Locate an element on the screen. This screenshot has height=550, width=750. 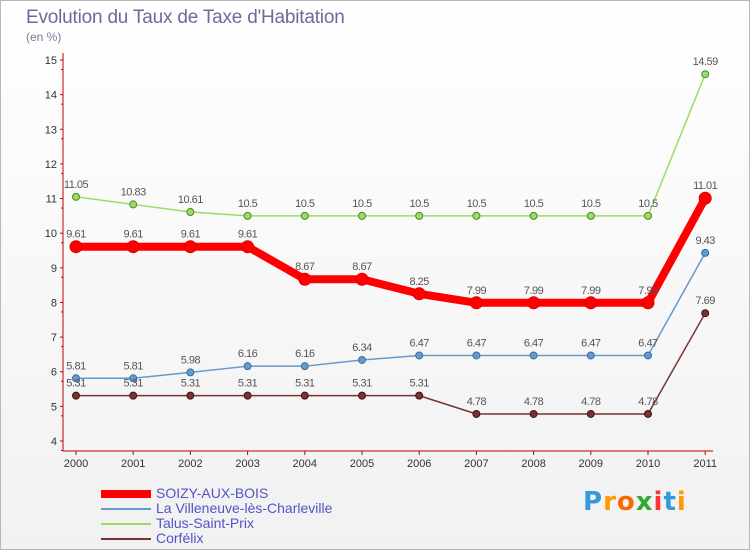
data-label: 14.59 is located at coordinates (705, 62).